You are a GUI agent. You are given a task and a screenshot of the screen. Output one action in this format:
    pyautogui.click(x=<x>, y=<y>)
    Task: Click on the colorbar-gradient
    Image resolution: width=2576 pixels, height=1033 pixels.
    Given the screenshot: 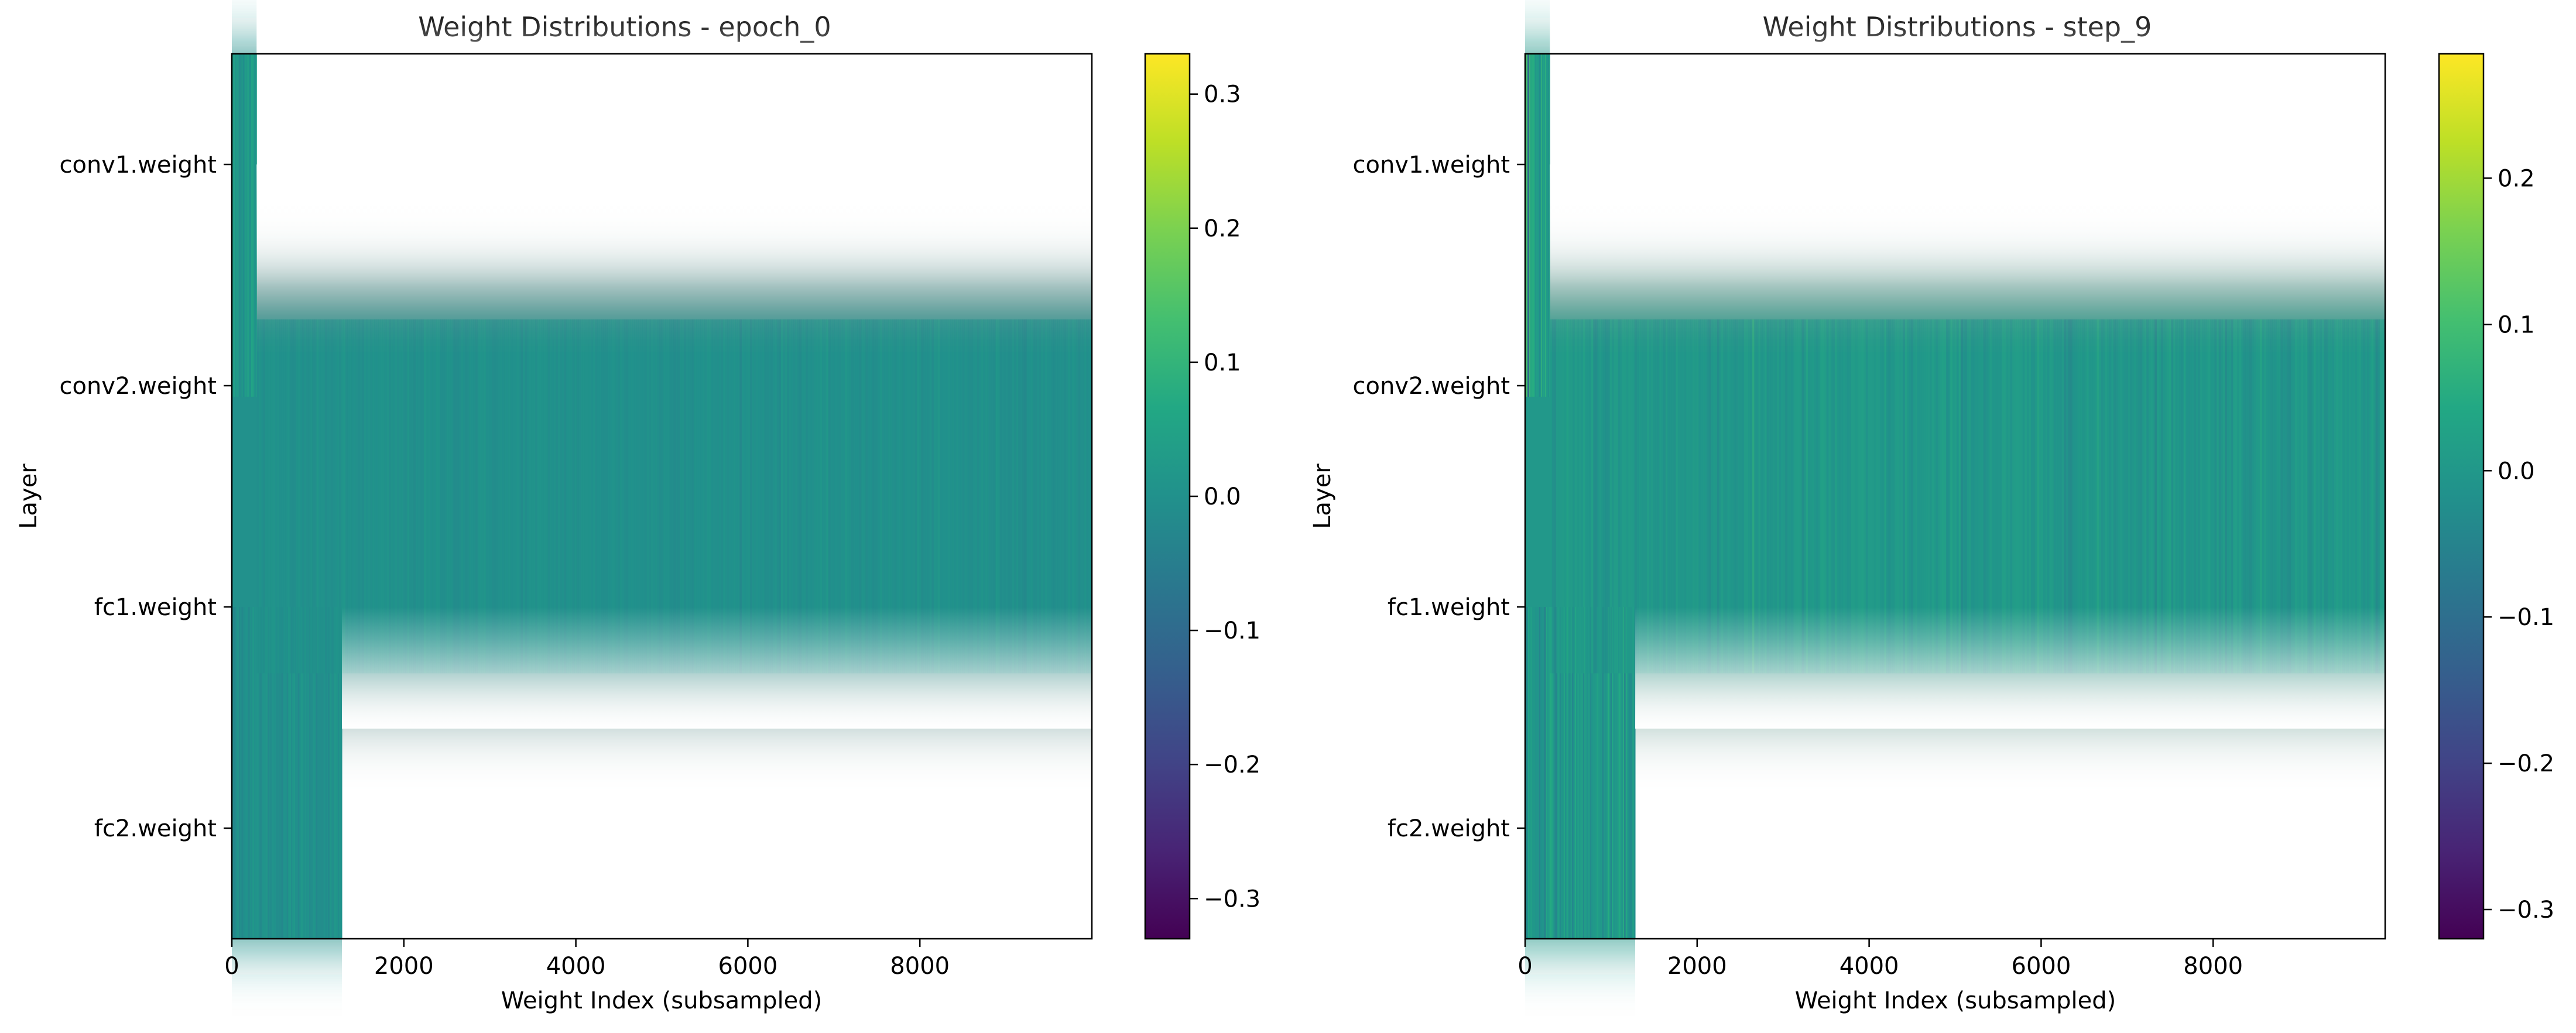 What is the action you would take?
    pyautogui.click(x=2461, y=496)
    